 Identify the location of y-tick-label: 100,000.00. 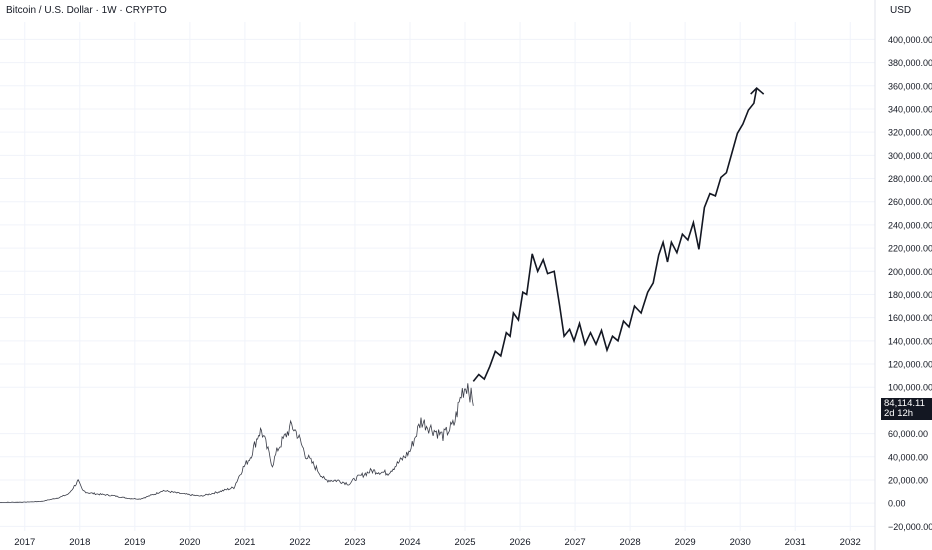
(910, 388).